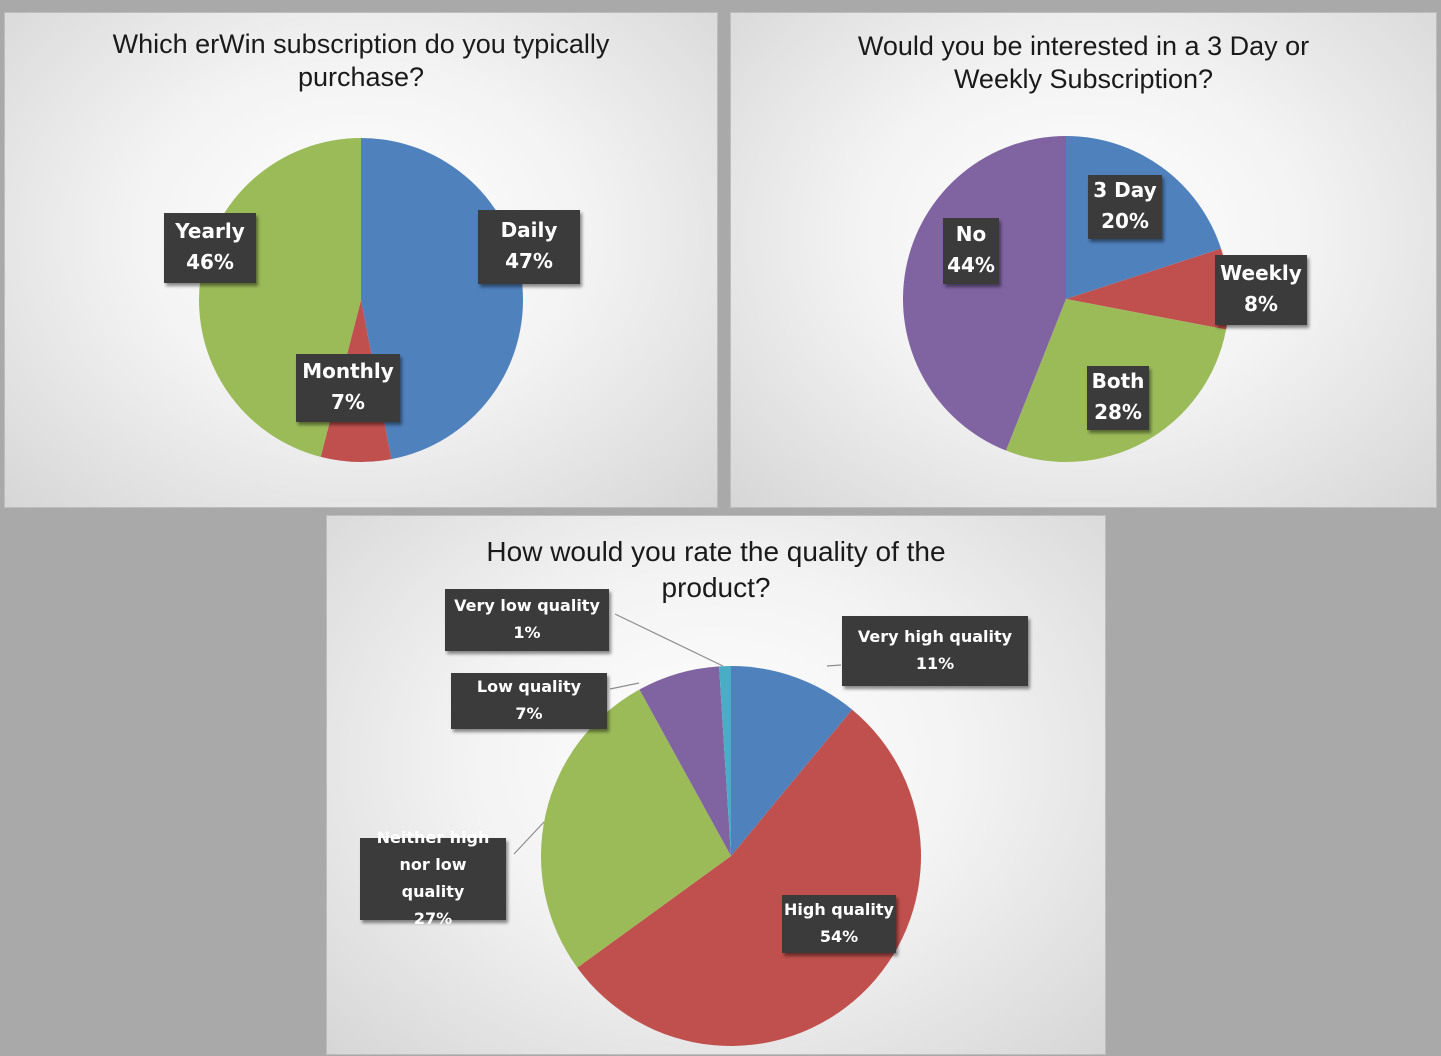  What do you see at coordinates (1125, 221) in the screenshot?
I see `data-label-value: 20%` at bounding box center [1125, 221].